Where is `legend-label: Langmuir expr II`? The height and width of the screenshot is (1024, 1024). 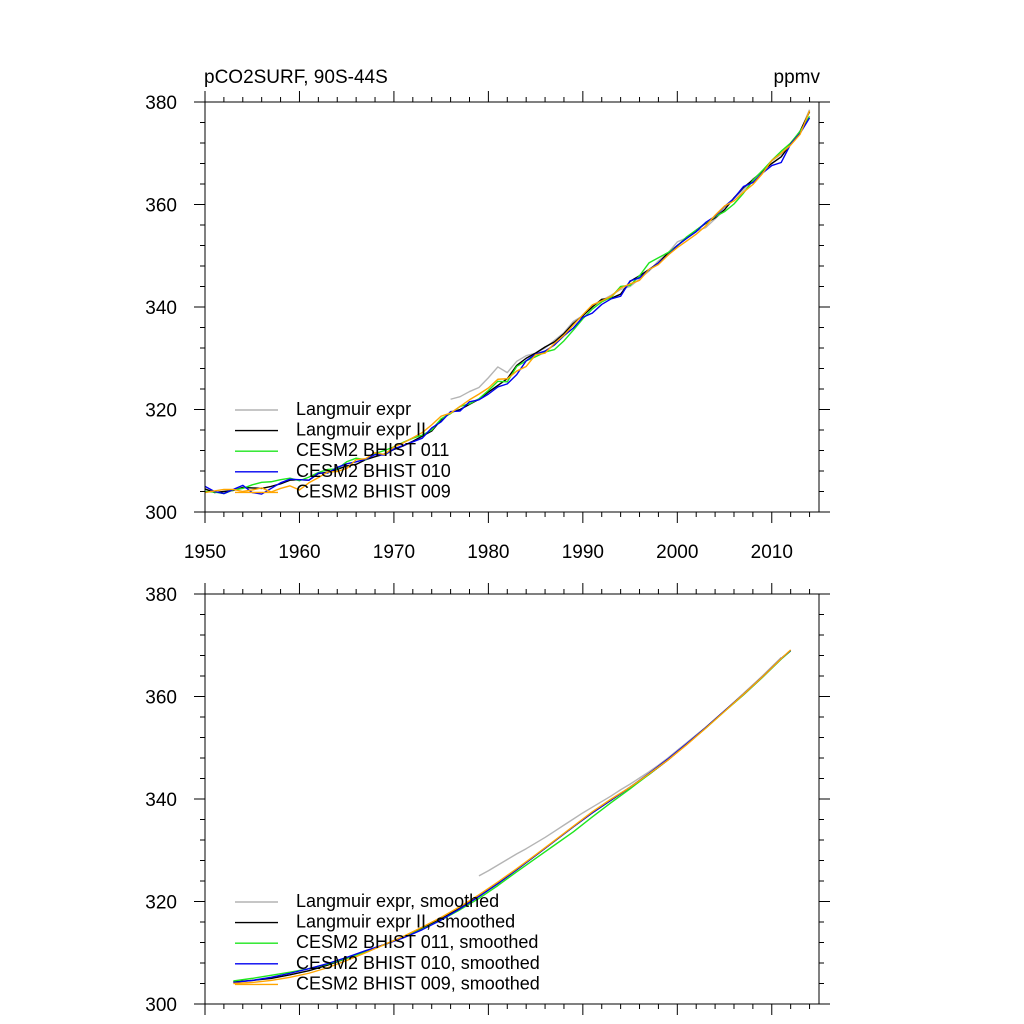 legend-label: Langmuir expr II is located at coordinates (361, 430).